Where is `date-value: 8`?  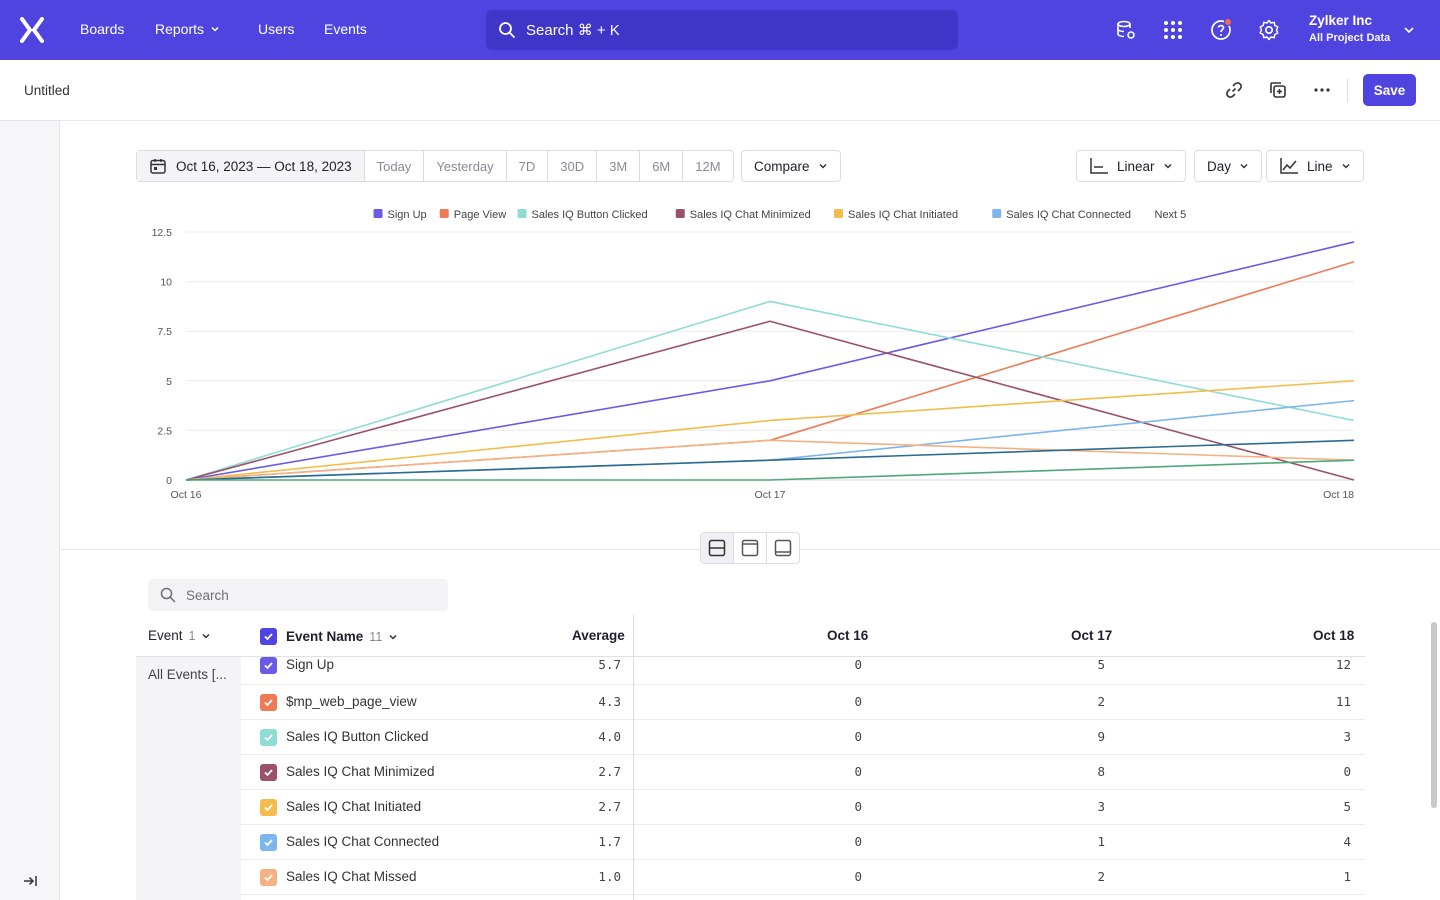
date-value: 8 is located at coordinates (1101, 771).